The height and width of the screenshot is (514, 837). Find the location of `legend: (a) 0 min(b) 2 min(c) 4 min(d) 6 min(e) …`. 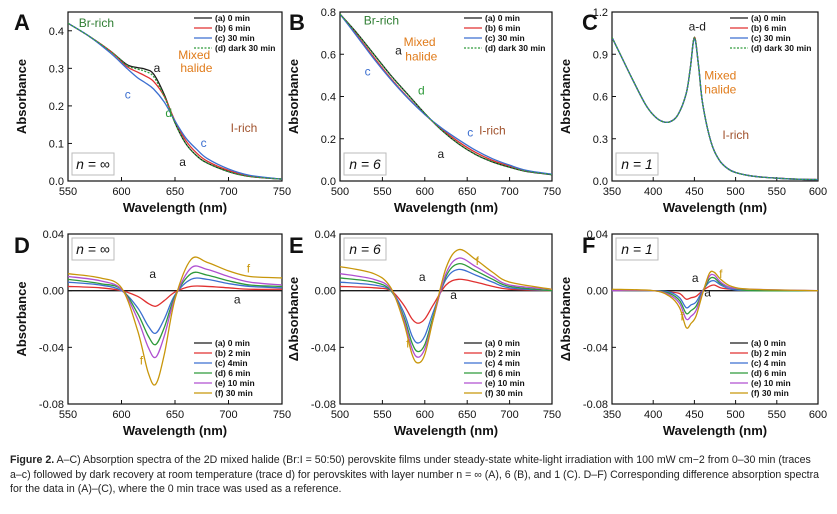

legend: (a) 0 min(b) 2 min(c) 4 min(d) 6 min(e) … is located at coordinates (494, 368).